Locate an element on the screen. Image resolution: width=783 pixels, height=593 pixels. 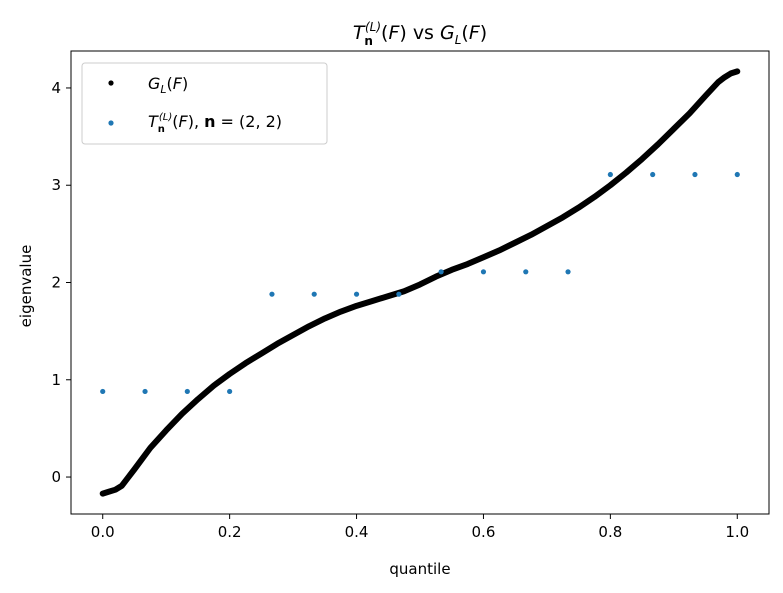
x-axis-label: quantile is located at coordinates (419, 569).